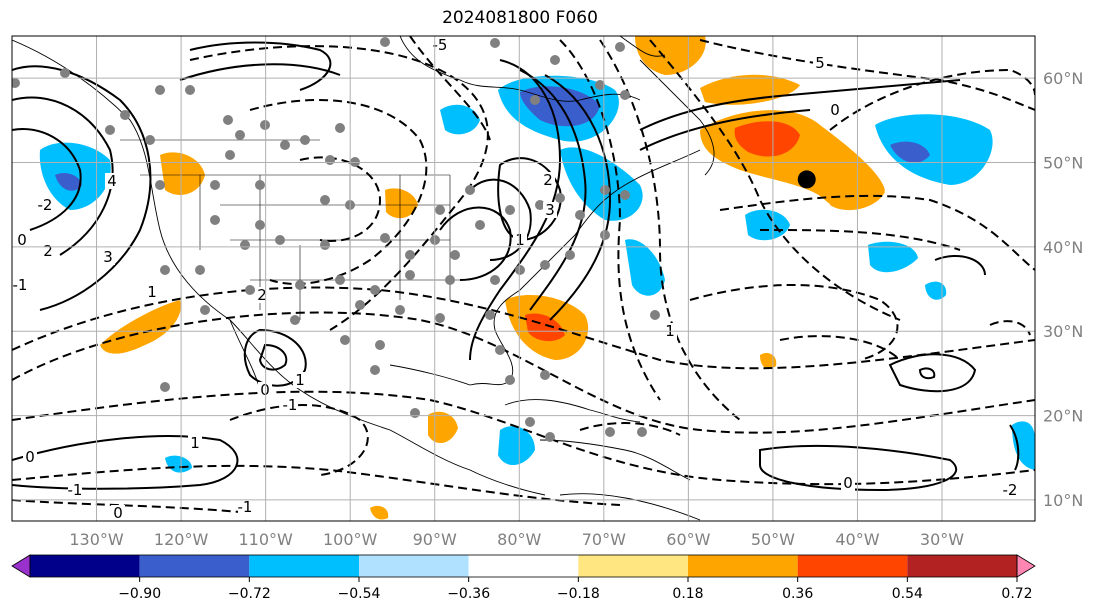  Describe the element at coordinates (688, 539) in the screenshot. I see `lon-tick-label: 60°W` at that location.